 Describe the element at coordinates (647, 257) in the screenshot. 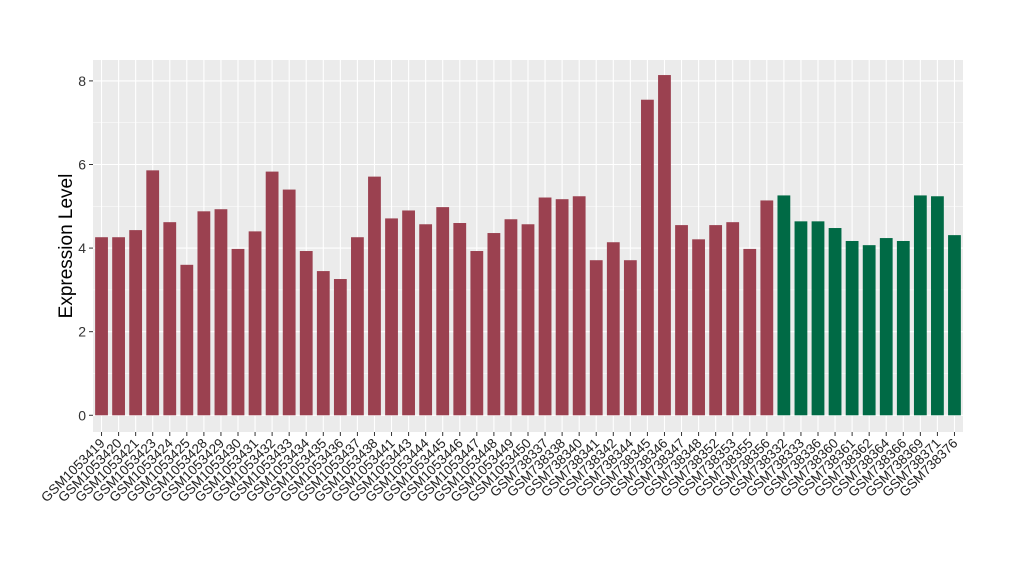

I see `bar-GSM738345` at that location.